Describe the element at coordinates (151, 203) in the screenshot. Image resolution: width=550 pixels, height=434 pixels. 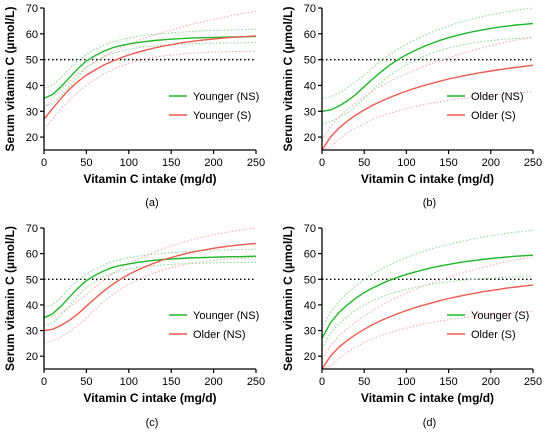
I see `panel-label: (a)` at that location.